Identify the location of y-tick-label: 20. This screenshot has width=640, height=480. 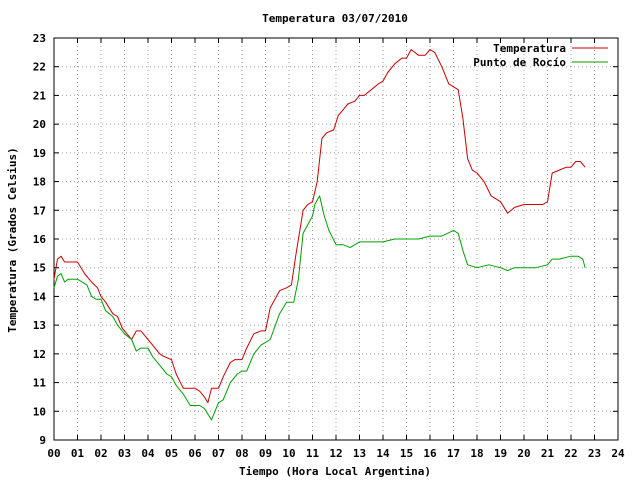
(39, 124).